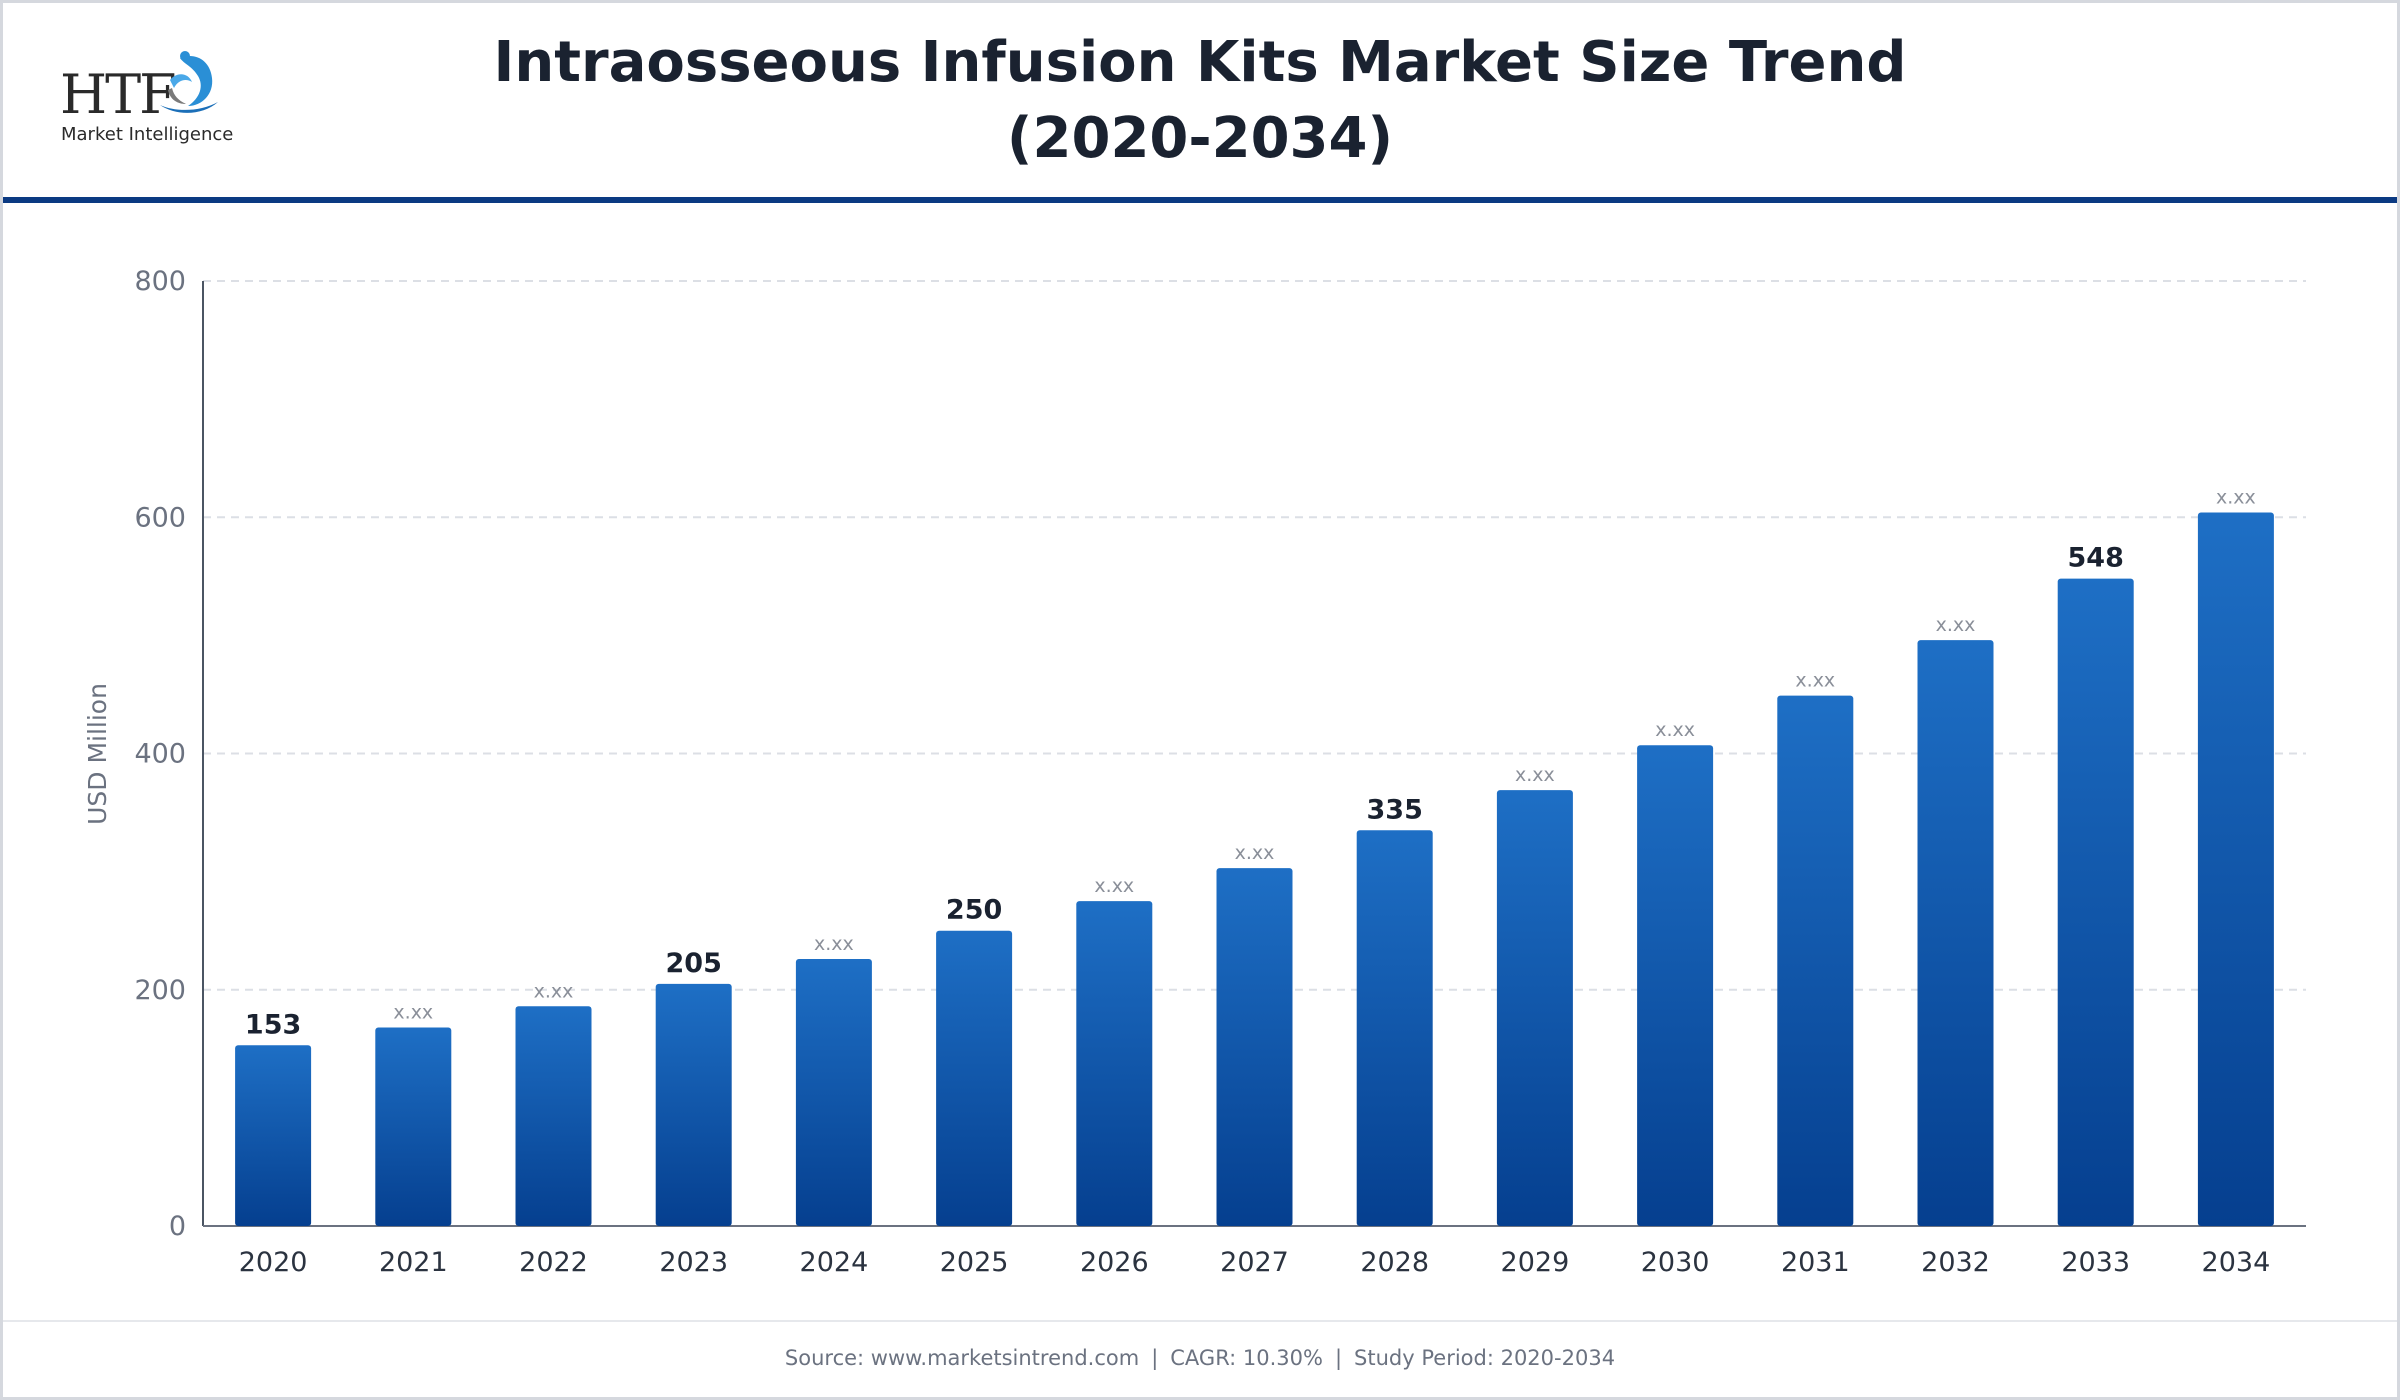  I want to click on htf-logo: HTF Market Intelligence, so click(145, 100).